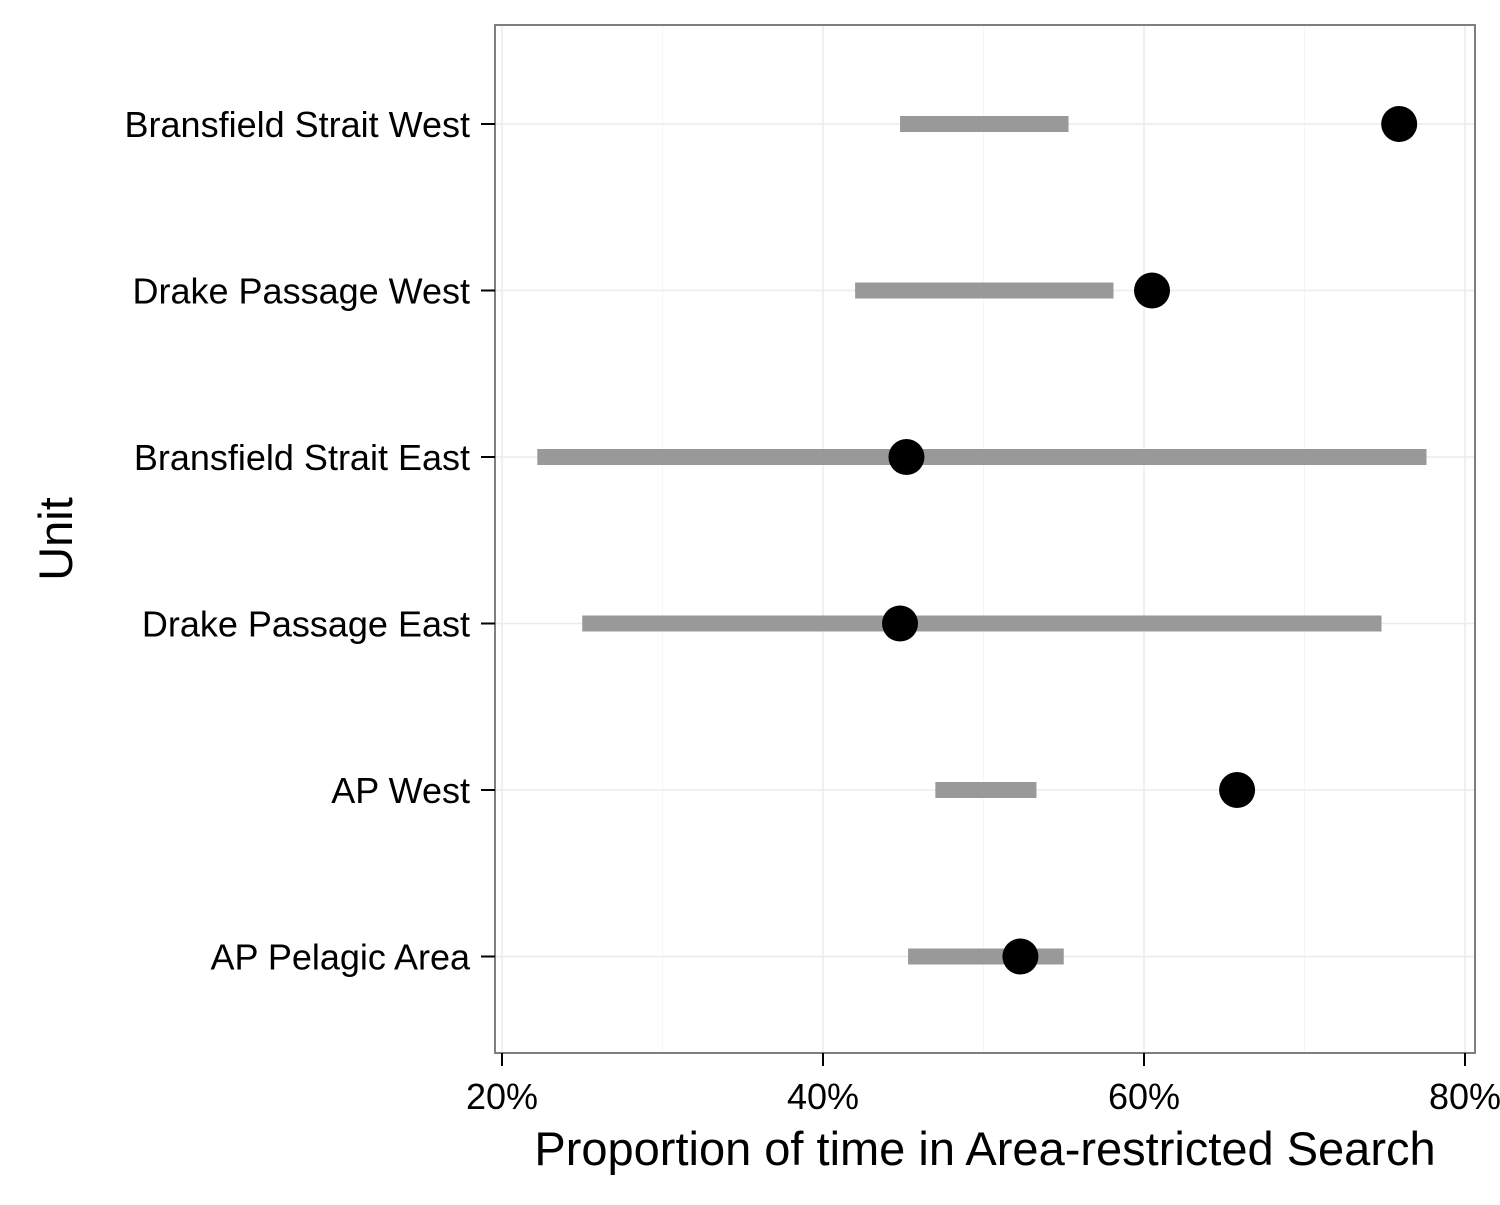 The height and width of the screenshot is (1205, 1500). I want to click on y-tick-label: Bransfield Strait East, so click(302, 457).